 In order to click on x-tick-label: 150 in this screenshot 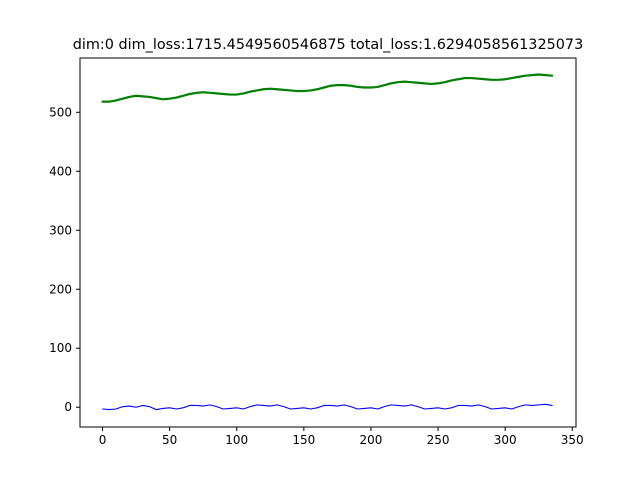, I will do `click(303, 440)`.